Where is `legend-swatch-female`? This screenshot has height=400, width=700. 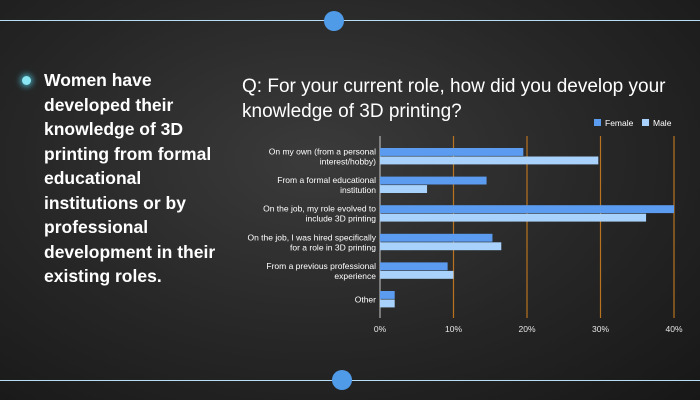
legend-swatch-female is located at coordinates (597, 122).